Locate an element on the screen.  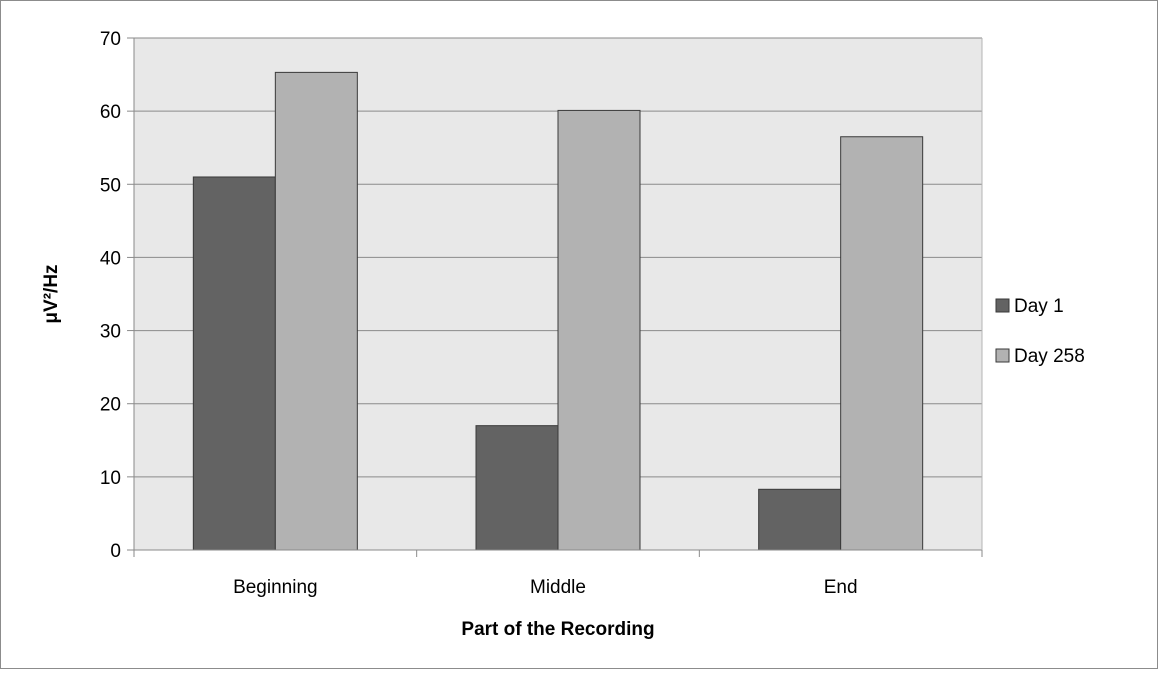
x-axis-title: Part of the Recording is located at coordinates (557, 629).